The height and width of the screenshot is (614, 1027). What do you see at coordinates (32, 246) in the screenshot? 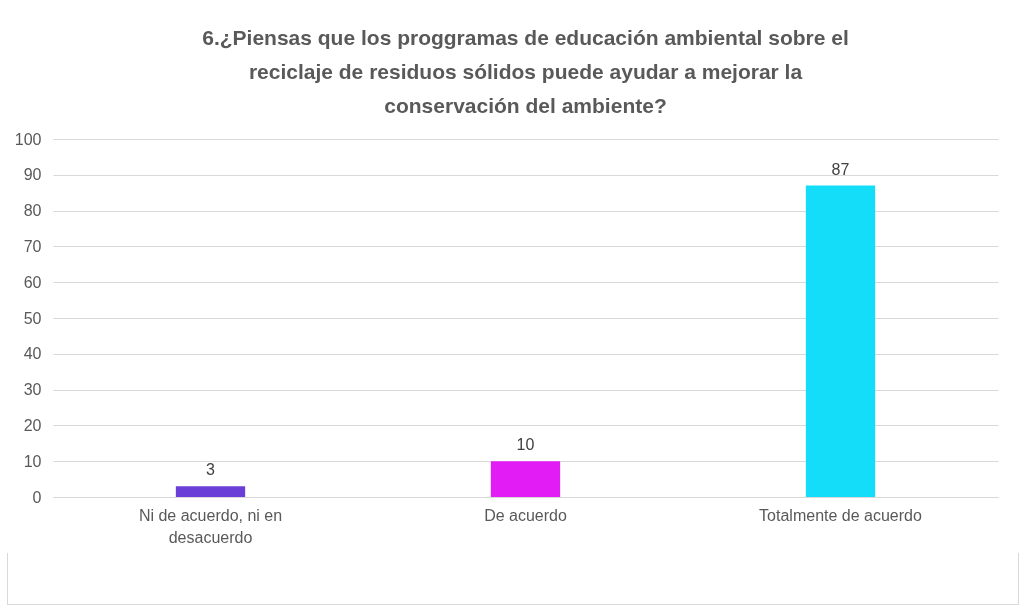
I see `y-tick-label: 70` at bounding box center [32, 246].